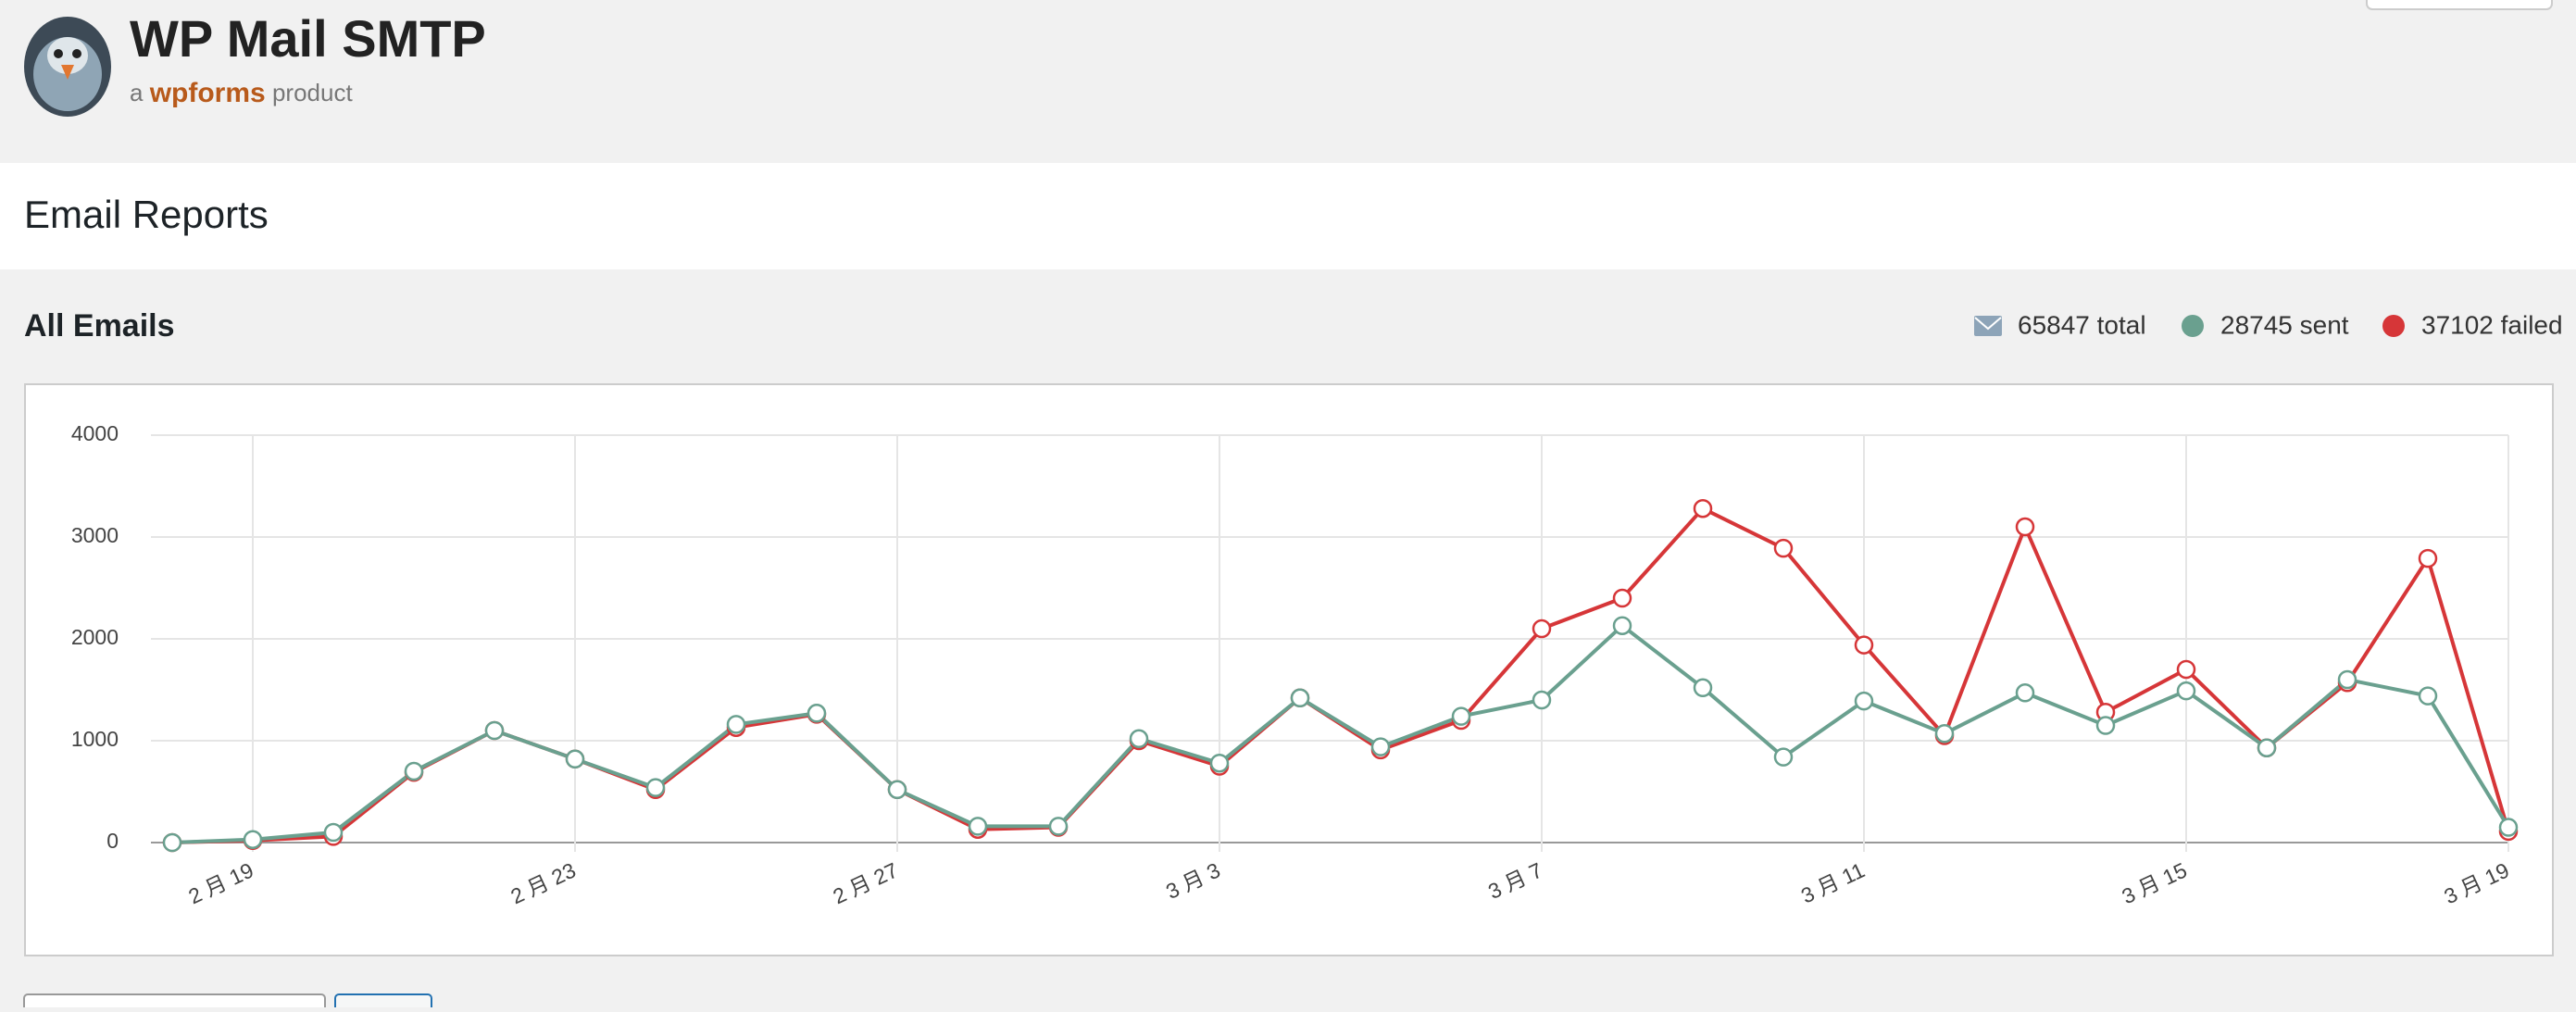  What do you see at coordinates (137, 92) in the screenshot?
I see `tagline-prefix: a` at bounding box center [137, 92].